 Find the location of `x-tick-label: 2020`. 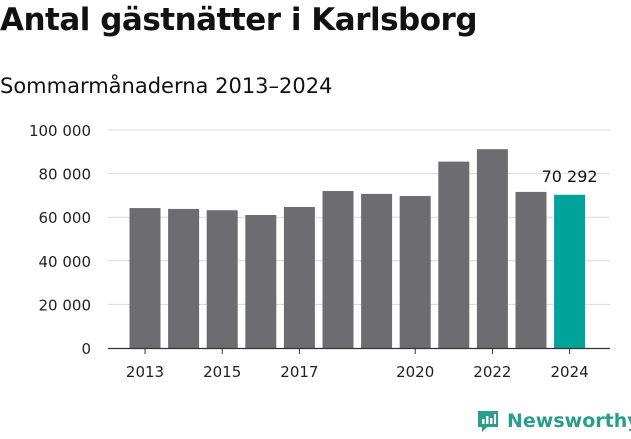

x-tick-label: 2020 is located at coordinates (415, 372).